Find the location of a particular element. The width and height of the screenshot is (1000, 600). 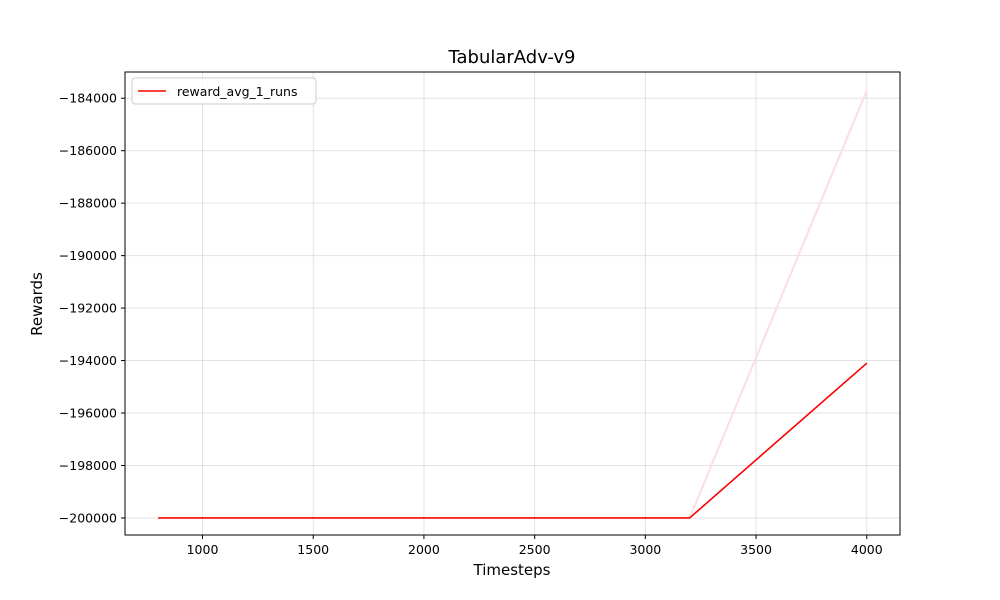

legend-label: reward_avg_1_runs is located at coordinates (237, 91).